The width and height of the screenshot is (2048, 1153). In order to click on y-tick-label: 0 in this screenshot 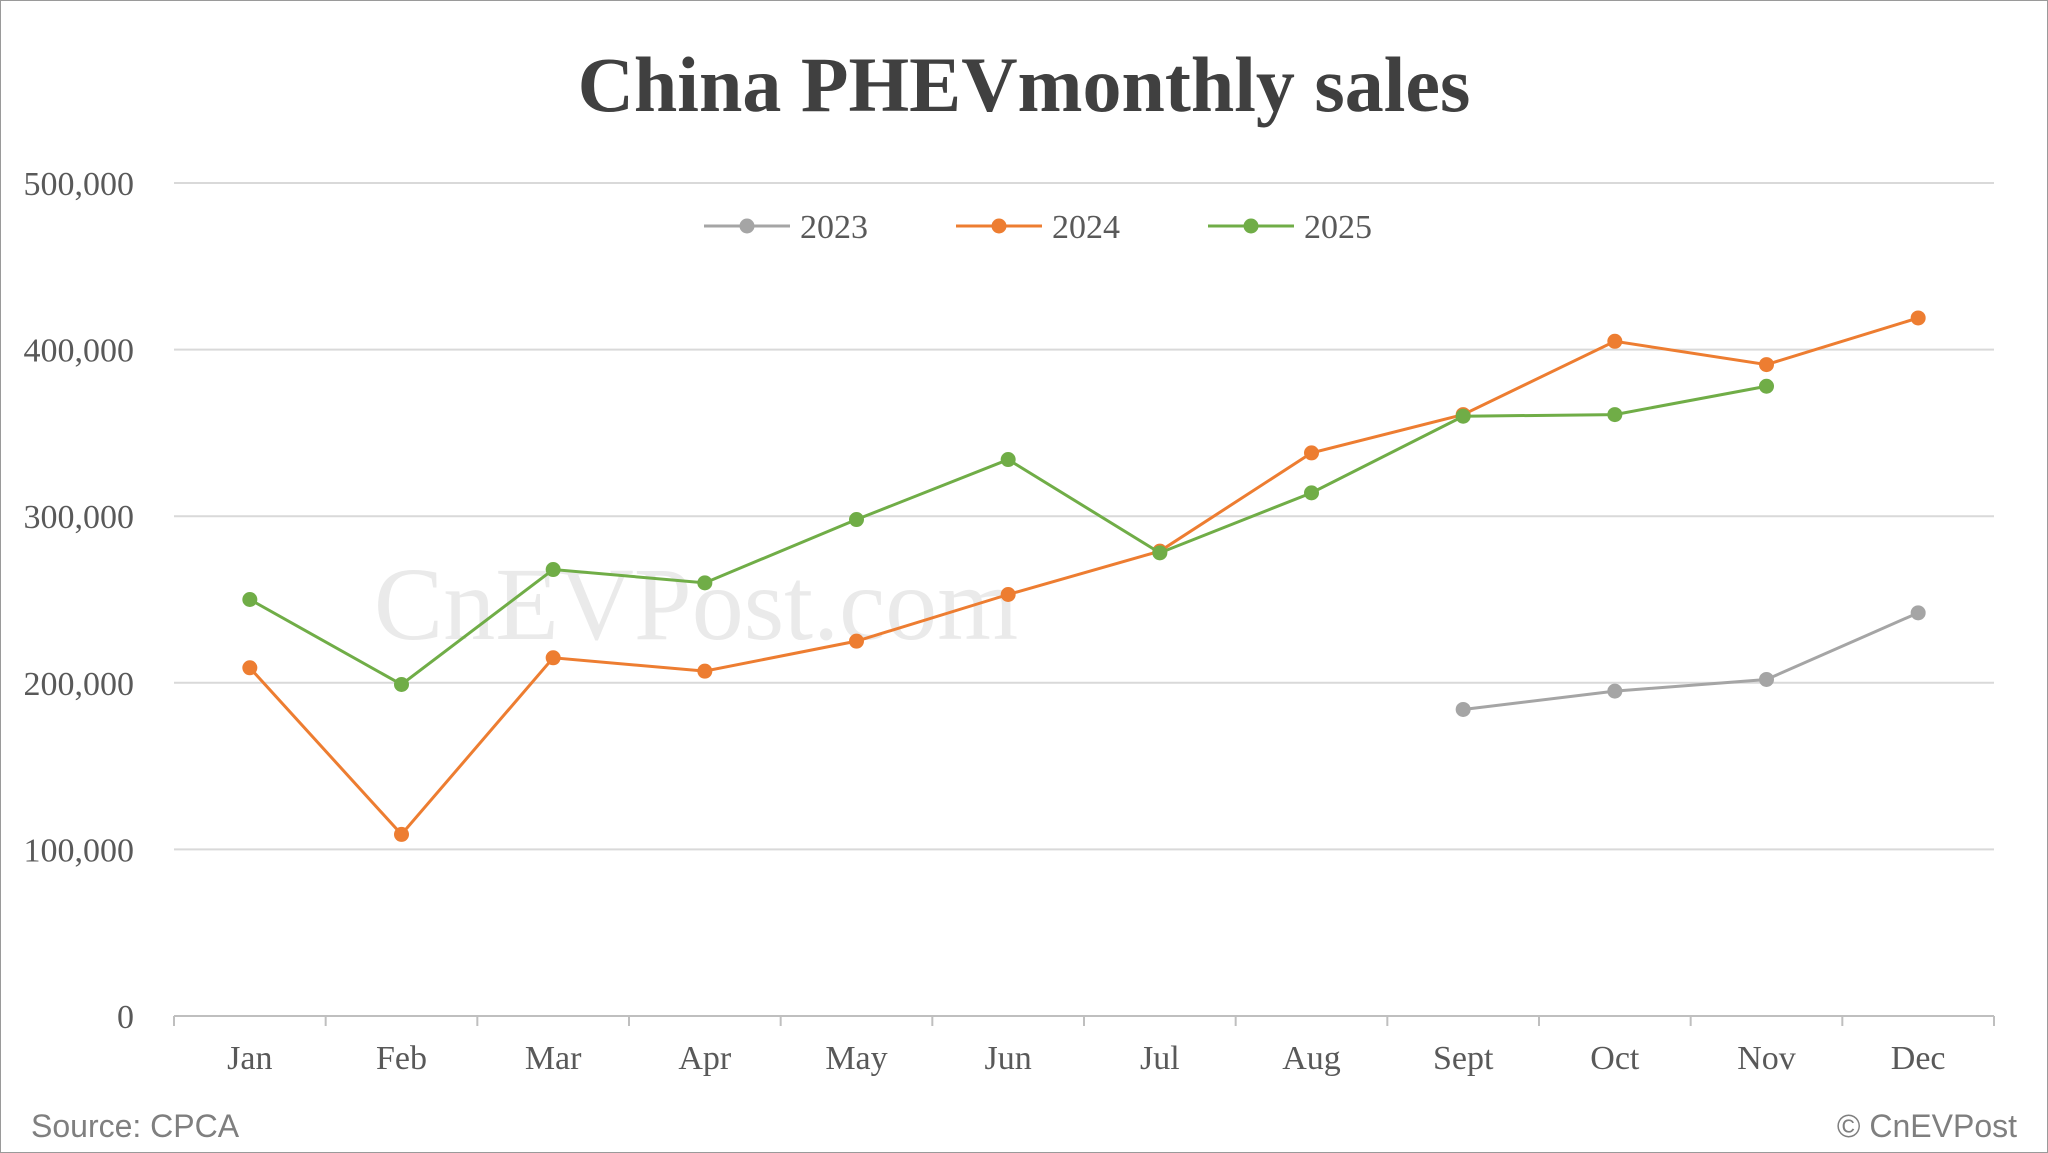, I will do `click(125, 1017)`.